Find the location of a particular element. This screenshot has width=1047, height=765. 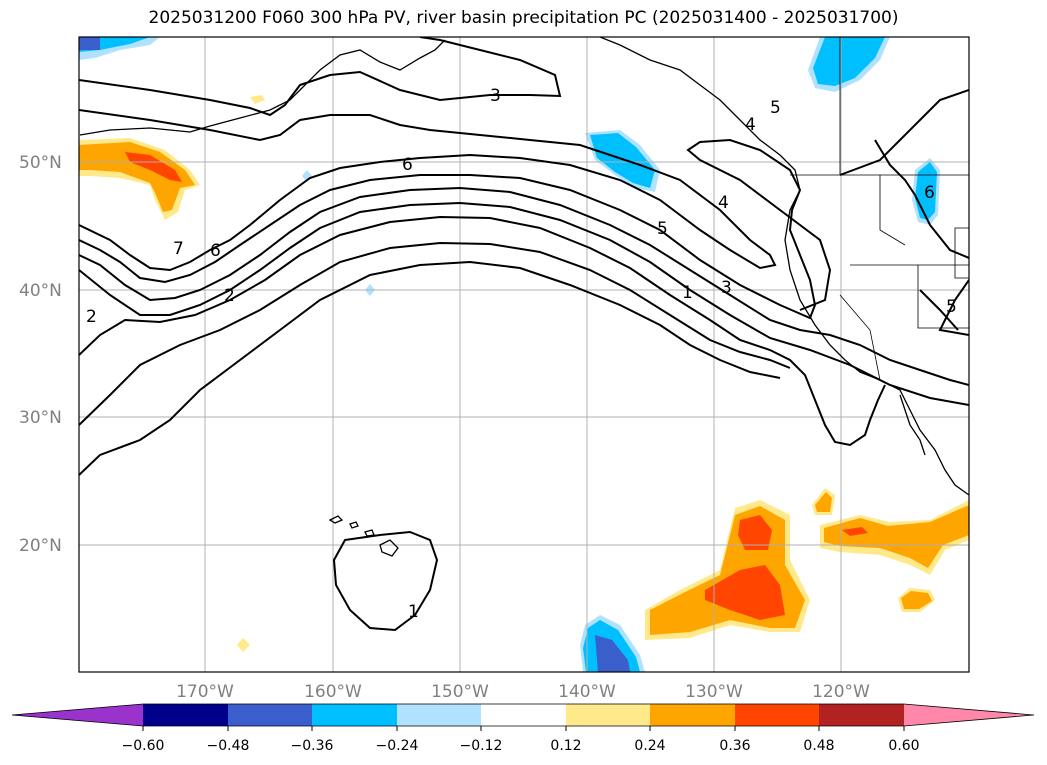

longitude-label: 140°W is located at coordinates (587, 692).